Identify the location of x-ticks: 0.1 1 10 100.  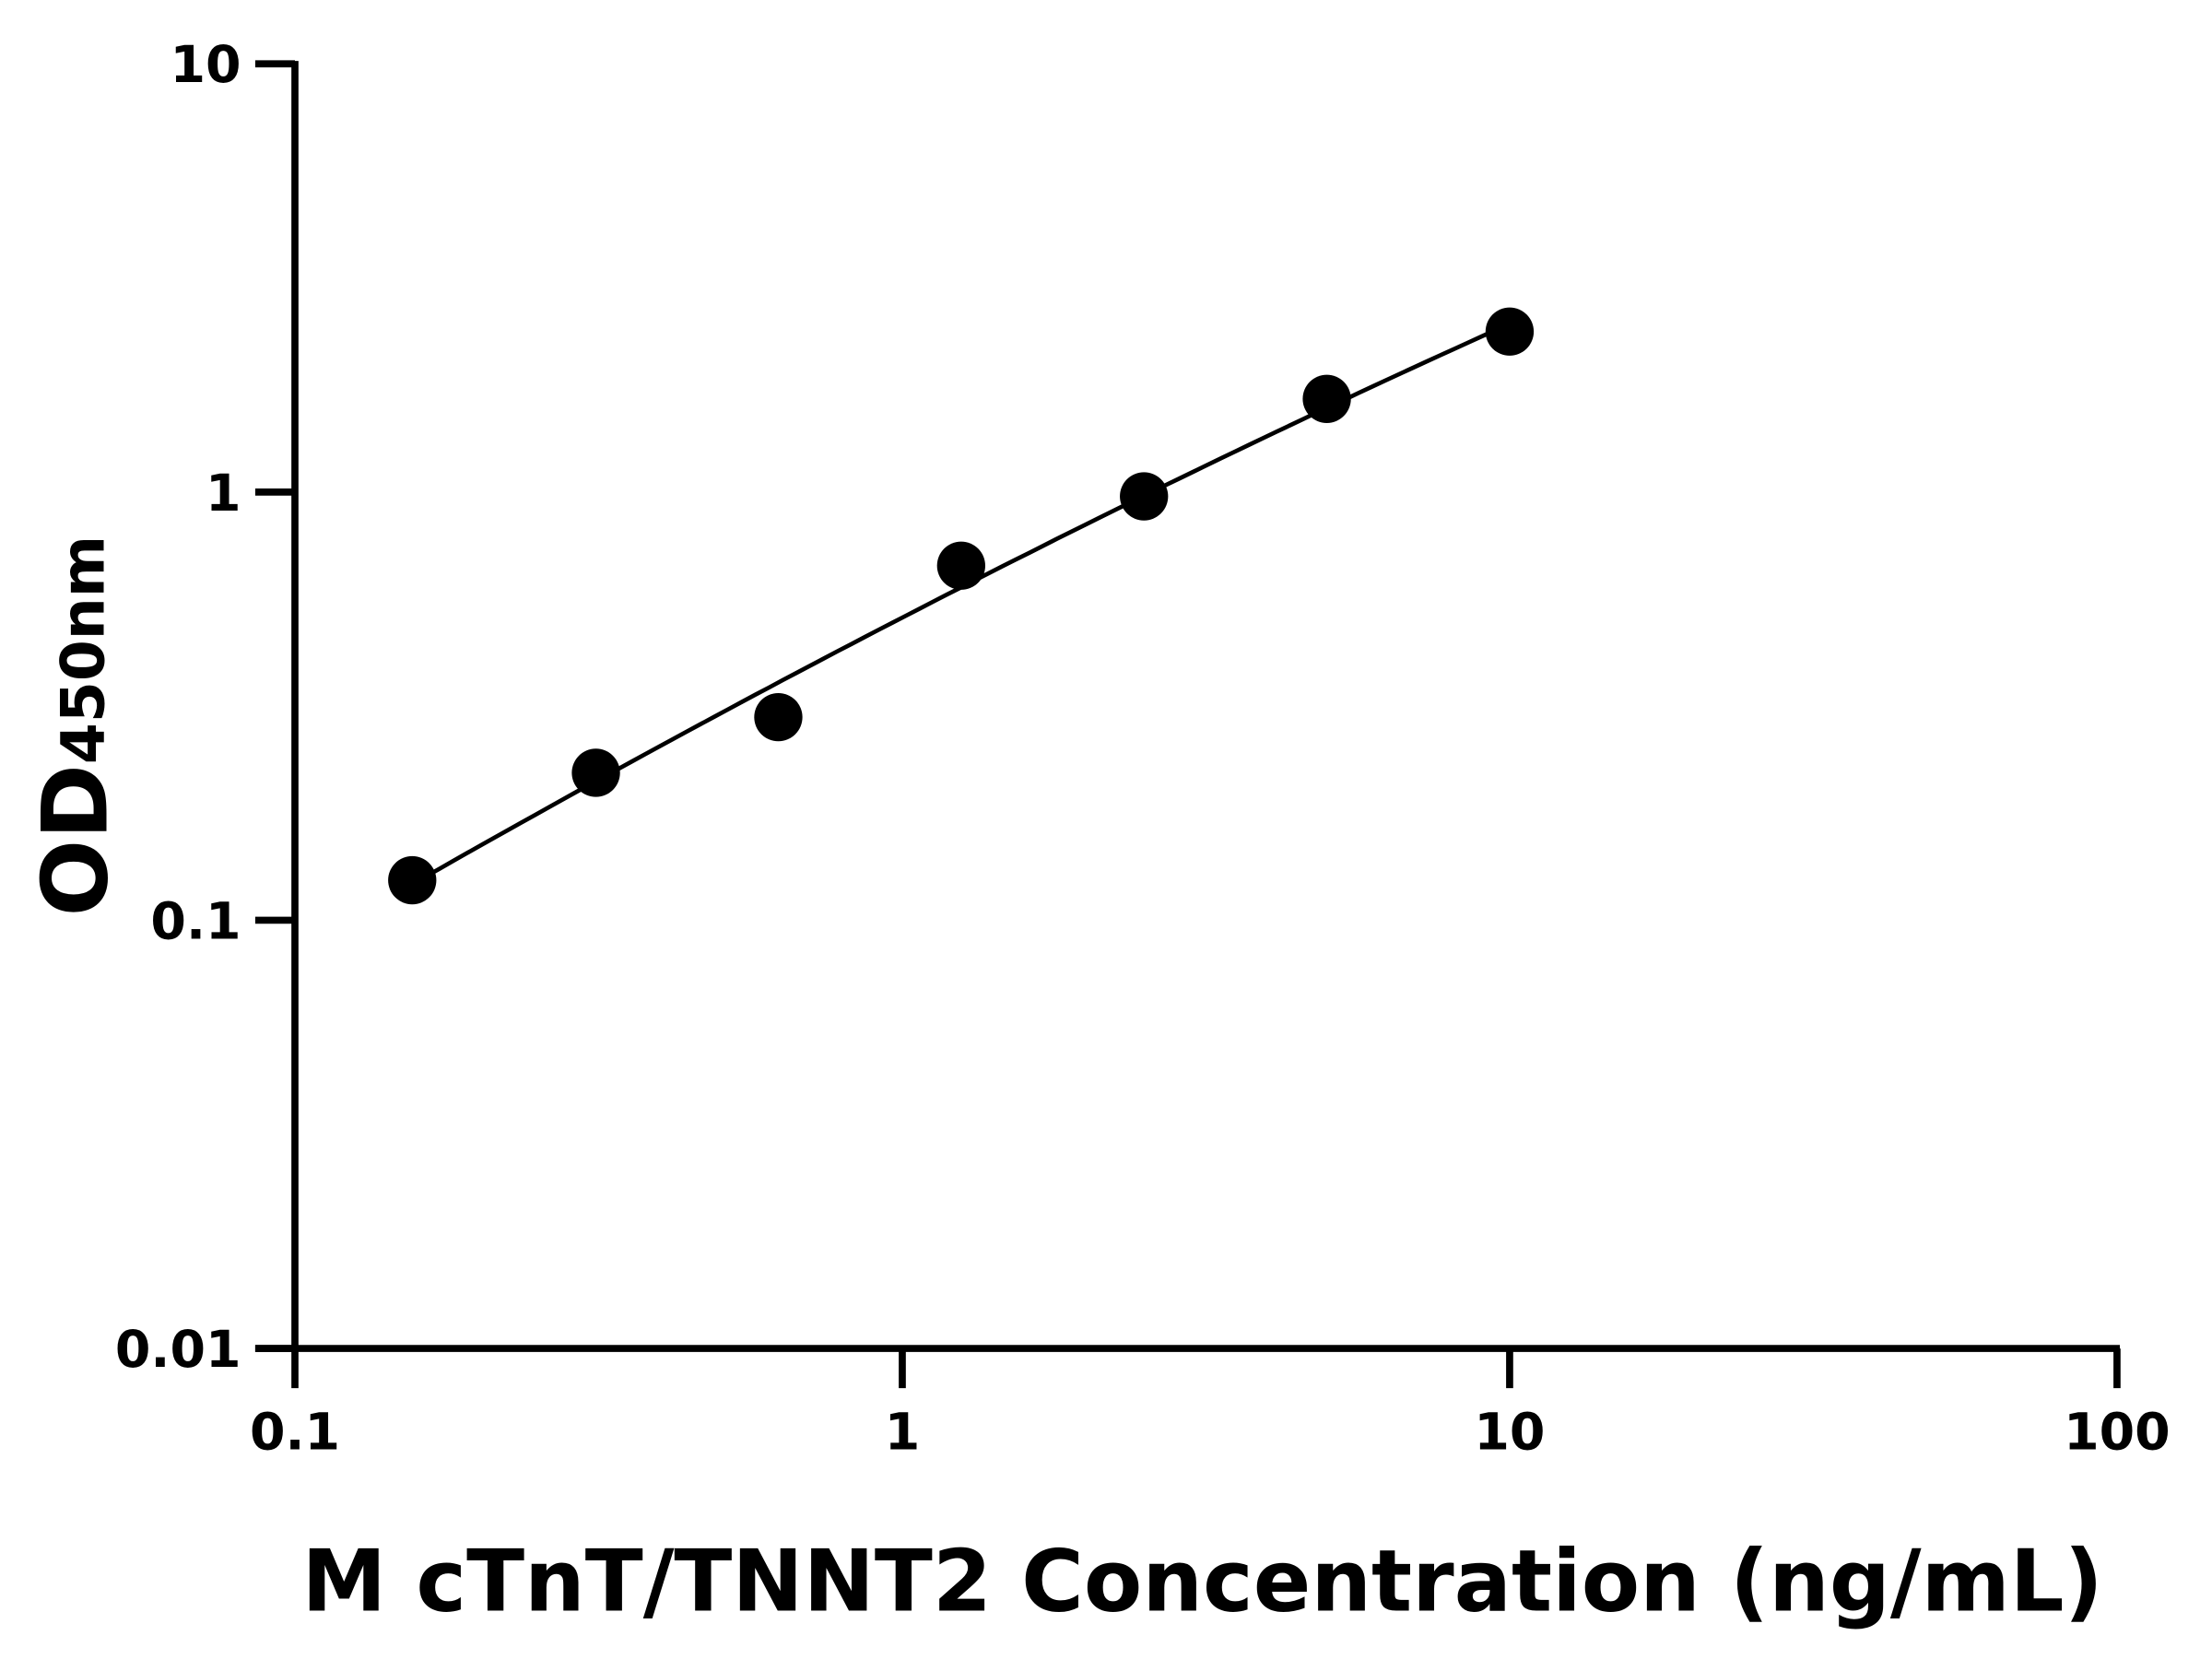
(1210, 1405).